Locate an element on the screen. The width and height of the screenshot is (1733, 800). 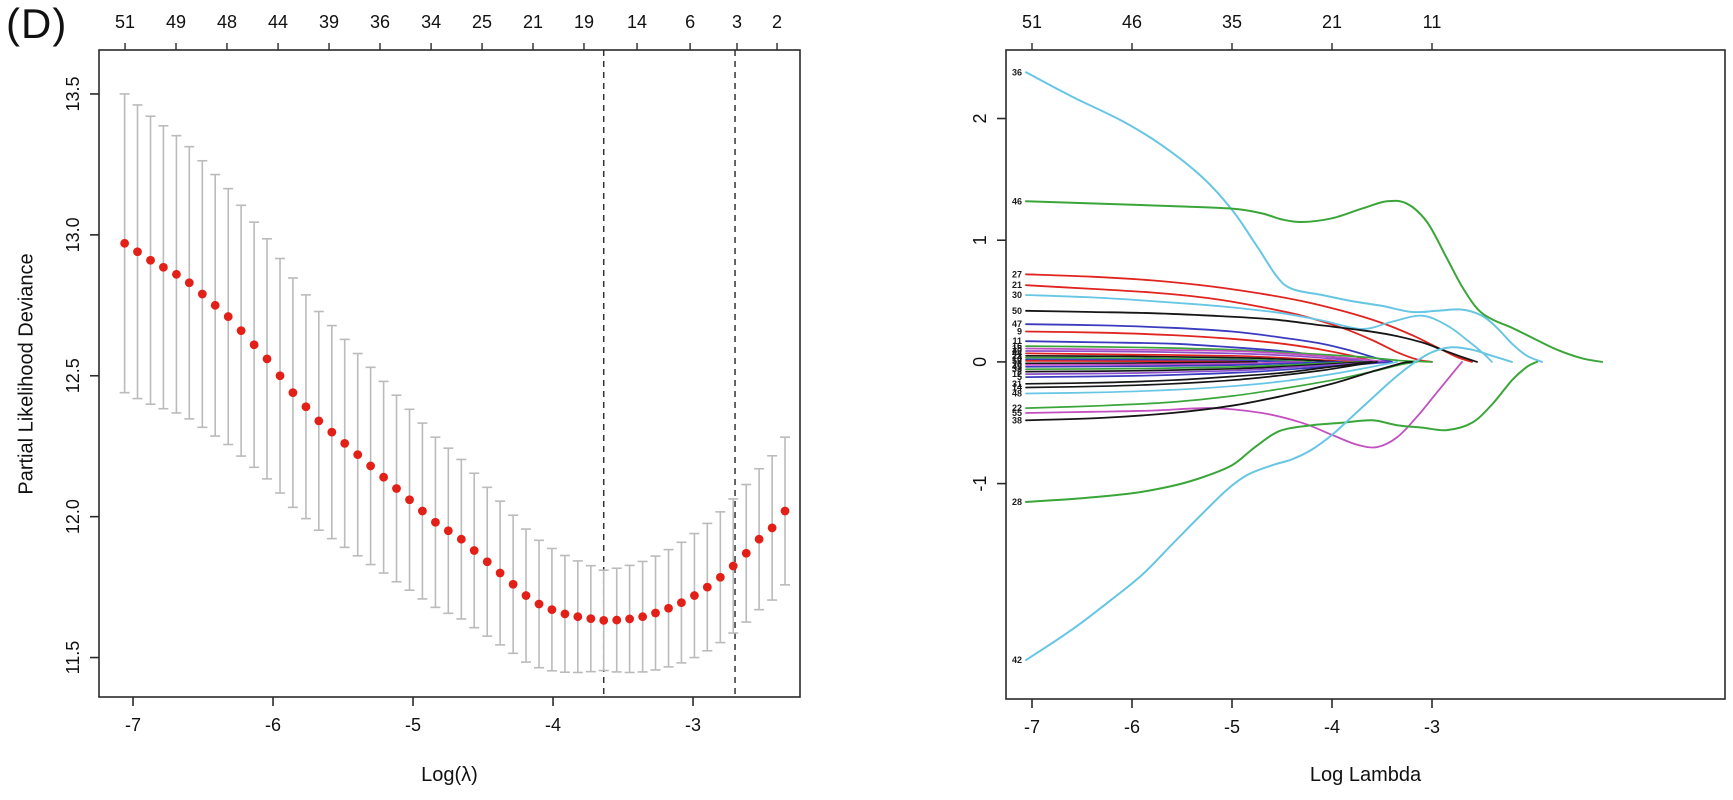
y-tick-label: 2 is located at coordinates (980, 119).